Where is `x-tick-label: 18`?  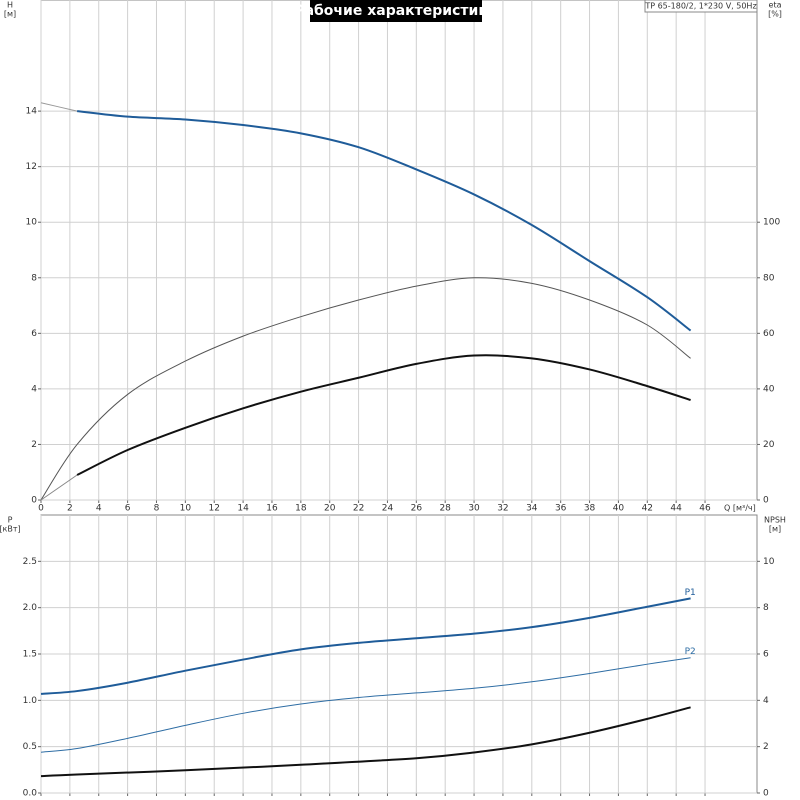 x-tick-label: 18 is located at coordinates (301, 509).